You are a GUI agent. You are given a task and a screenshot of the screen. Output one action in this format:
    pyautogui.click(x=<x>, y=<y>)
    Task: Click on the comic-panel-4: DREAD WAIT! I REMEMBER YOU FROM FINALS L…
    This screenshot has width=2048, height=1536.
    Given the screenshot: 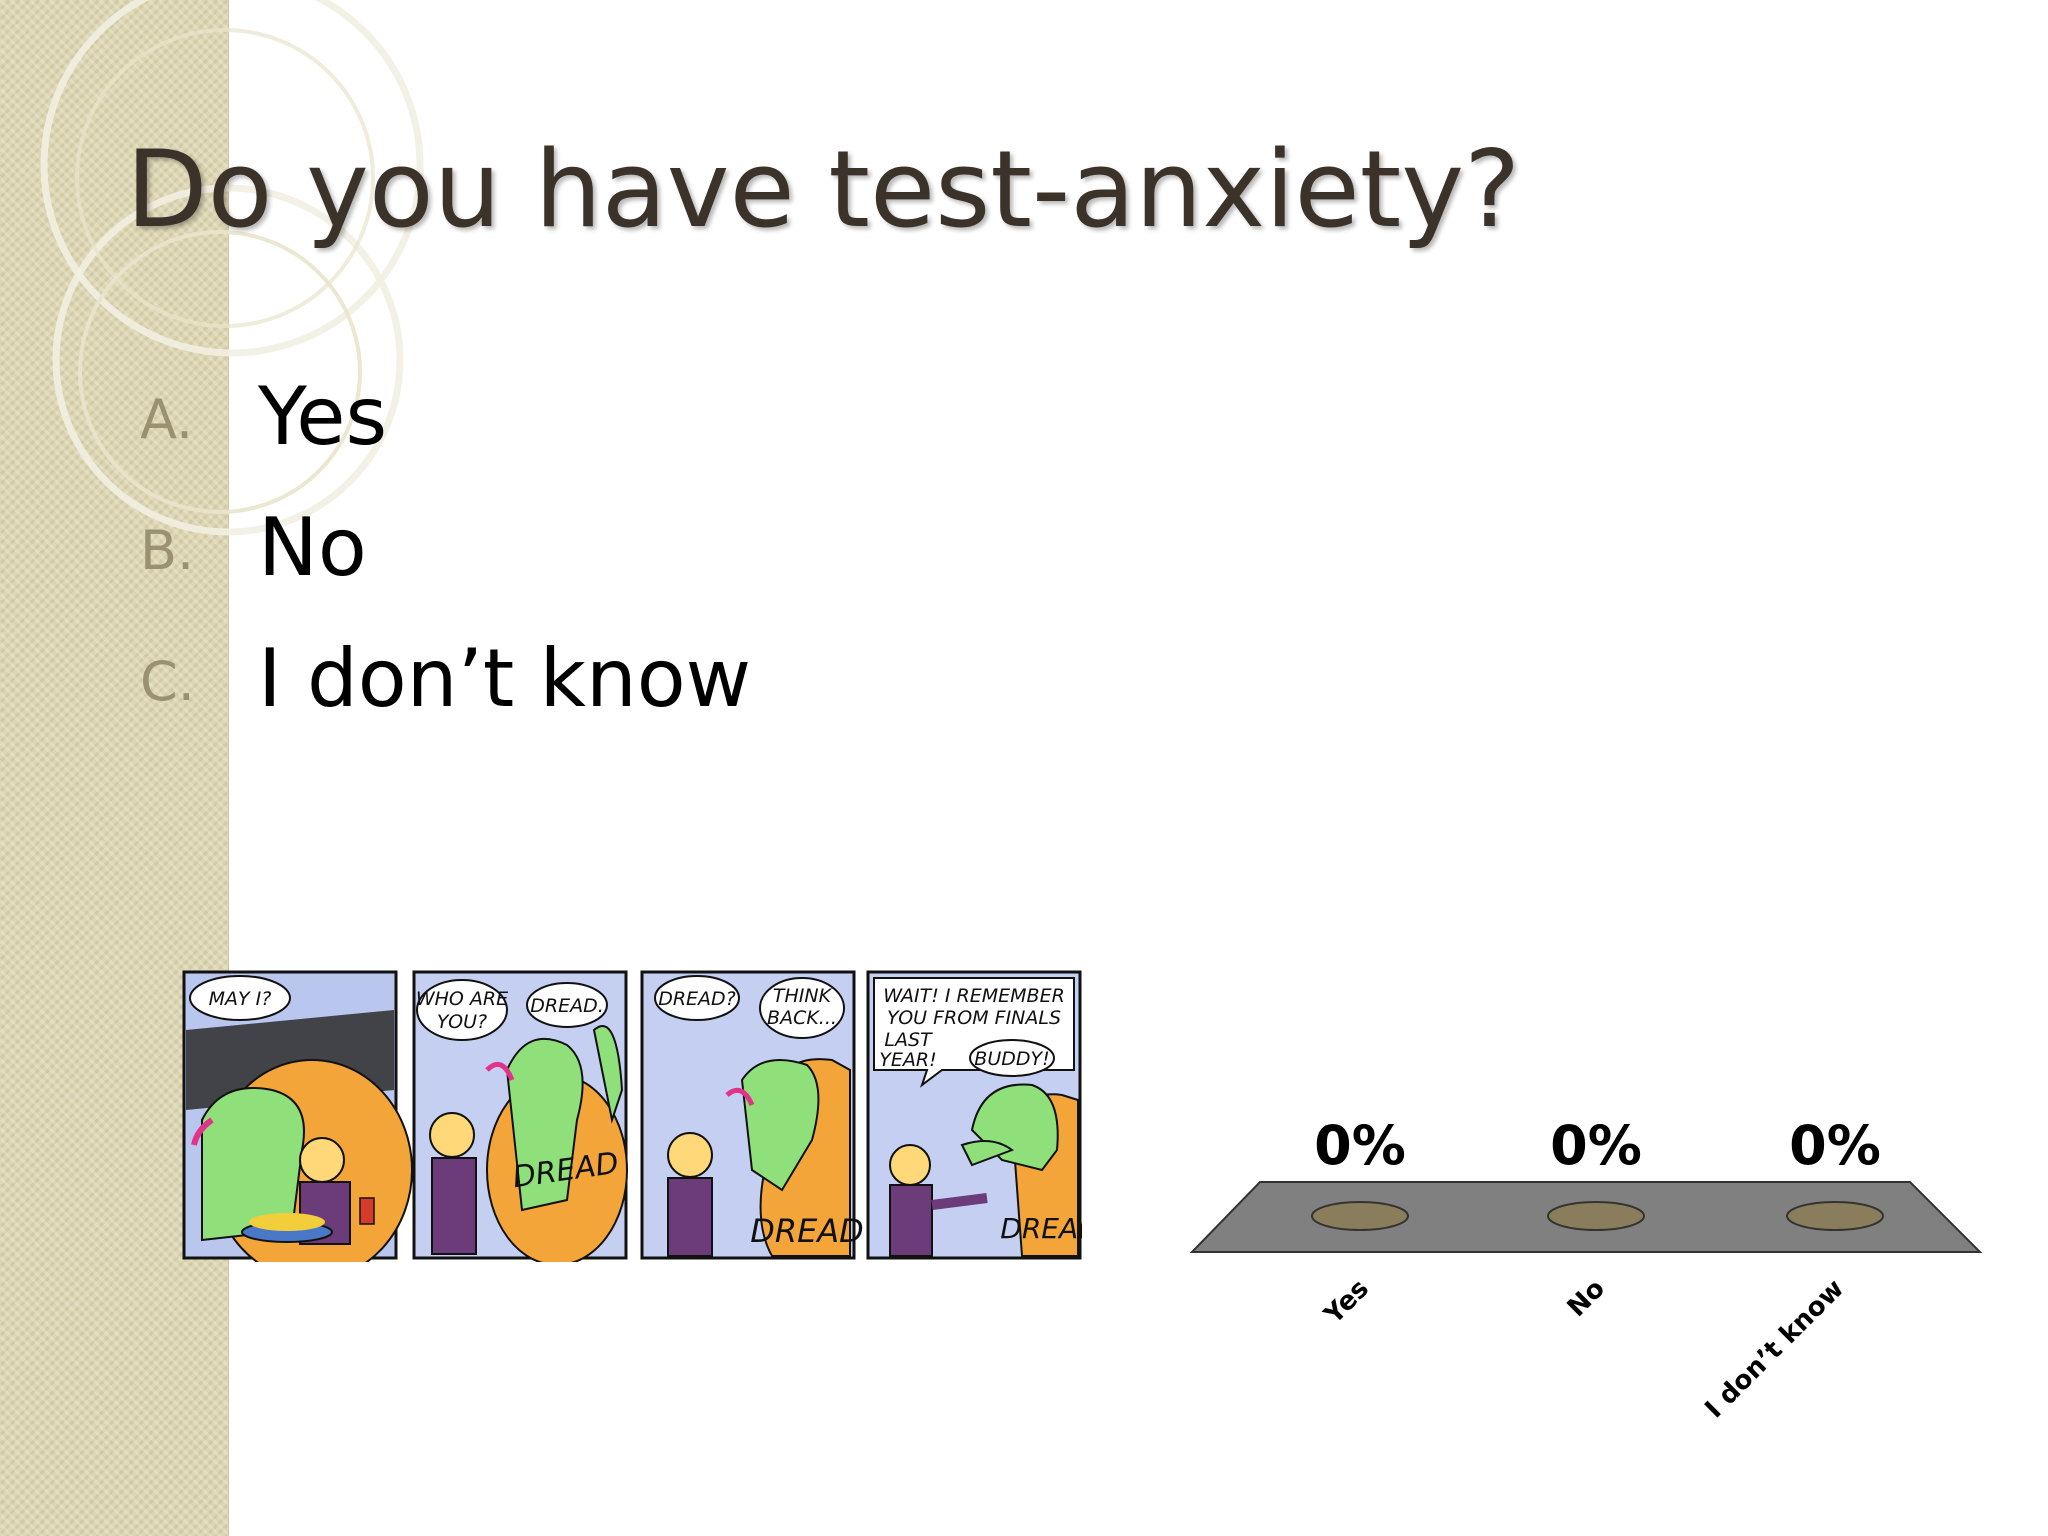 What is the action you would take?
    pyautogui.click(x=974, y=1115)
    